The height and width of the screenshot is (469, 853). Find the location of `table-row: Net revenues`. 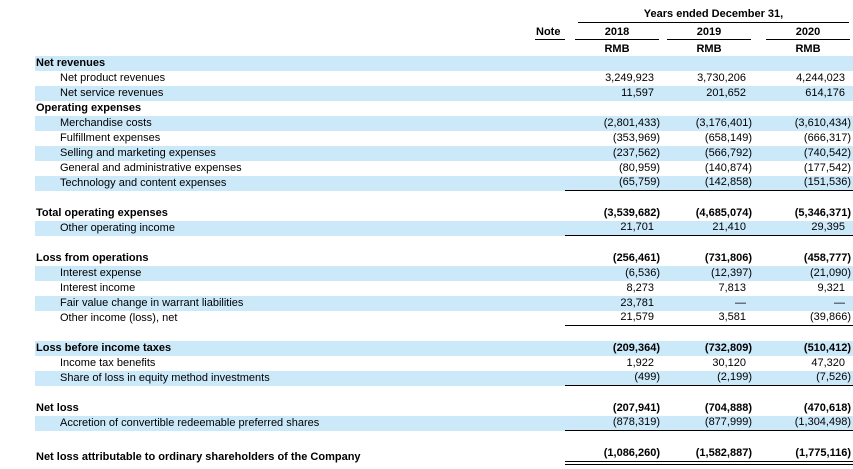

table-row: Net revenues is located at coordinates (444, 63).